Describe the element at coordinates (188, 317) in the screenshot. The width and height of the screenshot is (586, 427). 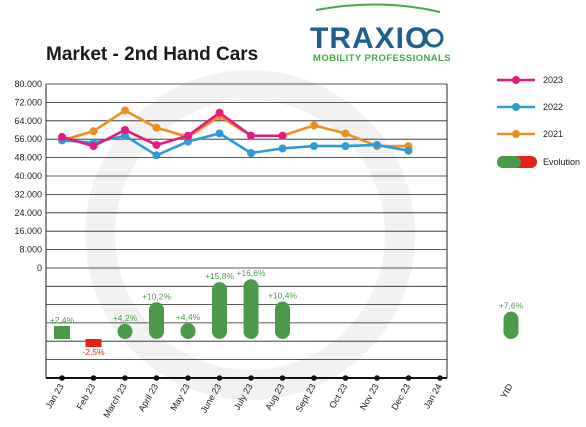
I see `evolution-bar-label: +4,4%` at that location.